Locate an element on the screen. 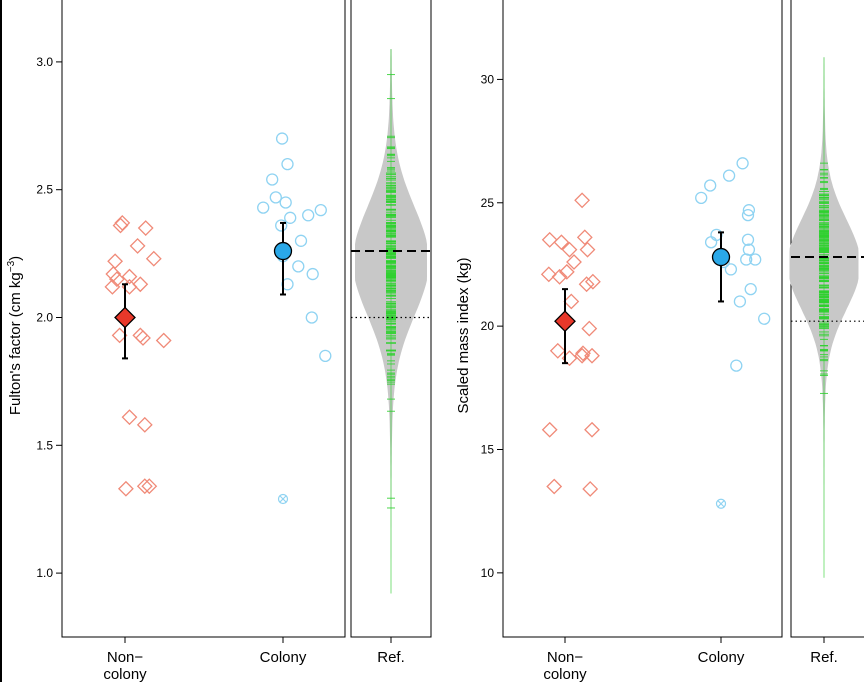 The image size is (864, 687). y-axis-label-superscript: −3 is located at coordinates (11, 266).